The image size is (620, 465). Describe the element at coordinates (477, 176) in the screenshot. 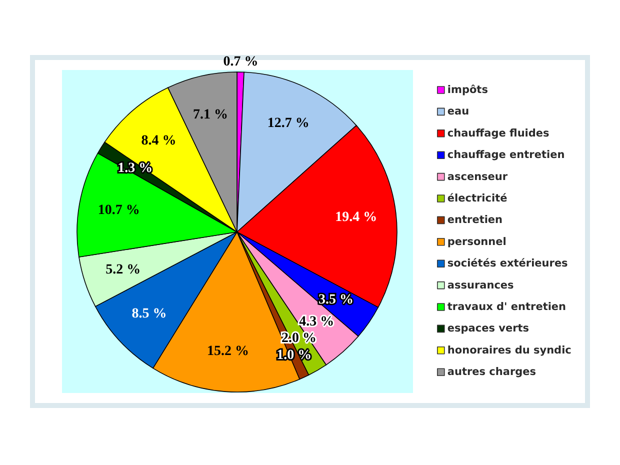

I see `legend-label: ascenseur` at that location.